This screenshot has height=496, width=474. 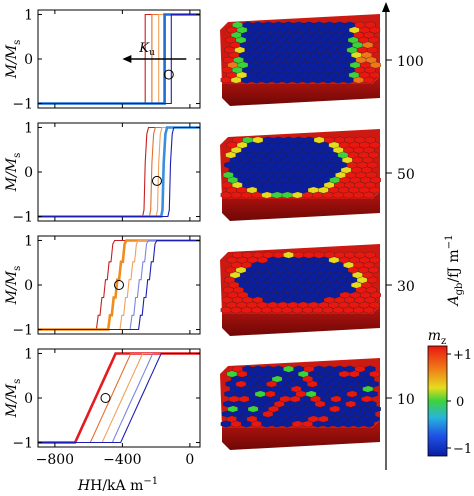 I want to click on x-tick-label: −400, so click(x=122, y=460).